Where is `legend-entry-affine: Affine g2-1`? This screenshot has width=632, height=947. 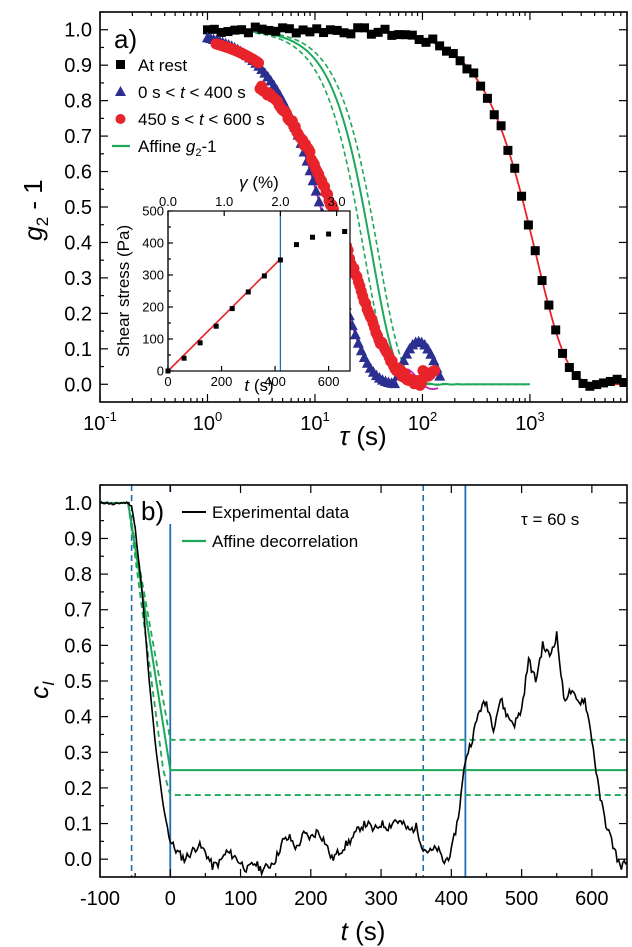 legend-entry-affine: Affine g2-1 is located at coordinates (177, 148).